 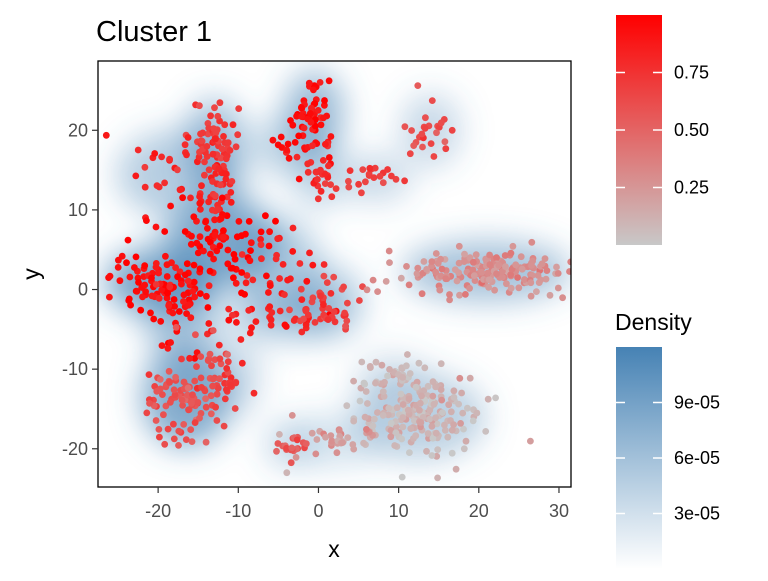 What do you see at coordinates (75, 369) in the screenshot?
I see `y-tick-label: -10` at bounding box center [75, 369].